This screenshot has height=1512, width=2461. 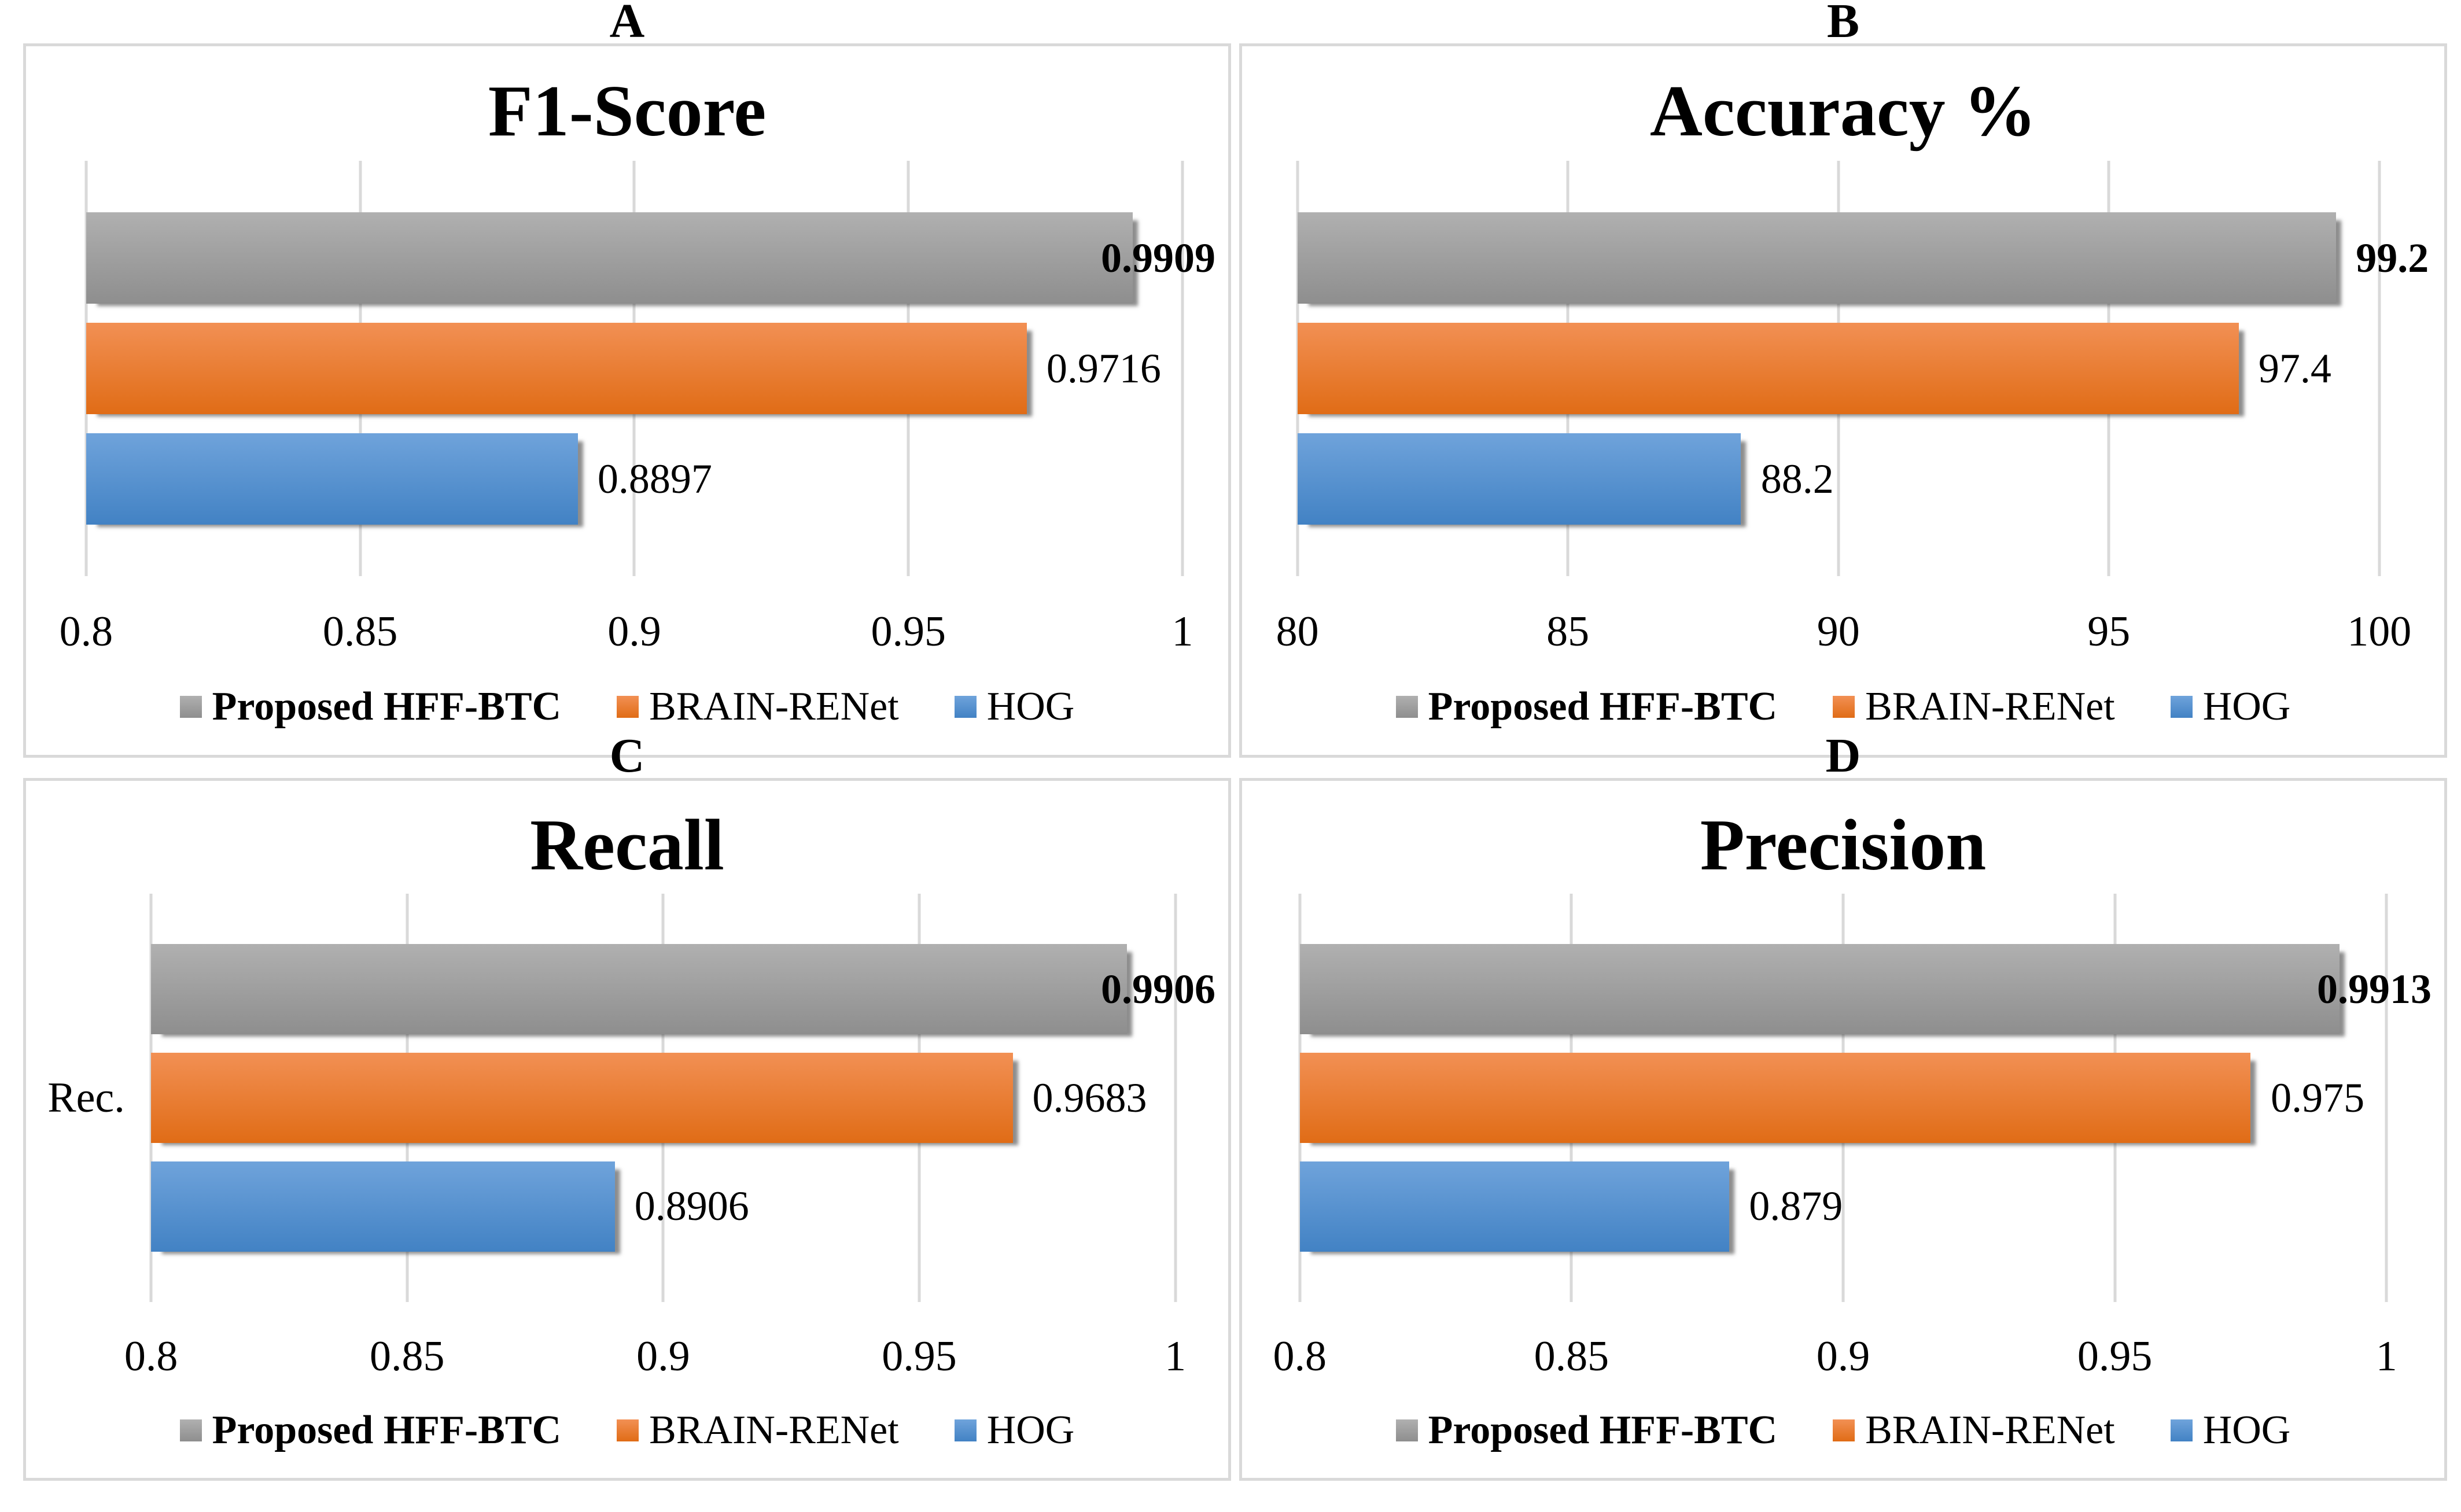 What do you see at coordinates (1568, 631) in the screenshot?
I see `x-tick-label: 85` at bounding box center [1568, 631].